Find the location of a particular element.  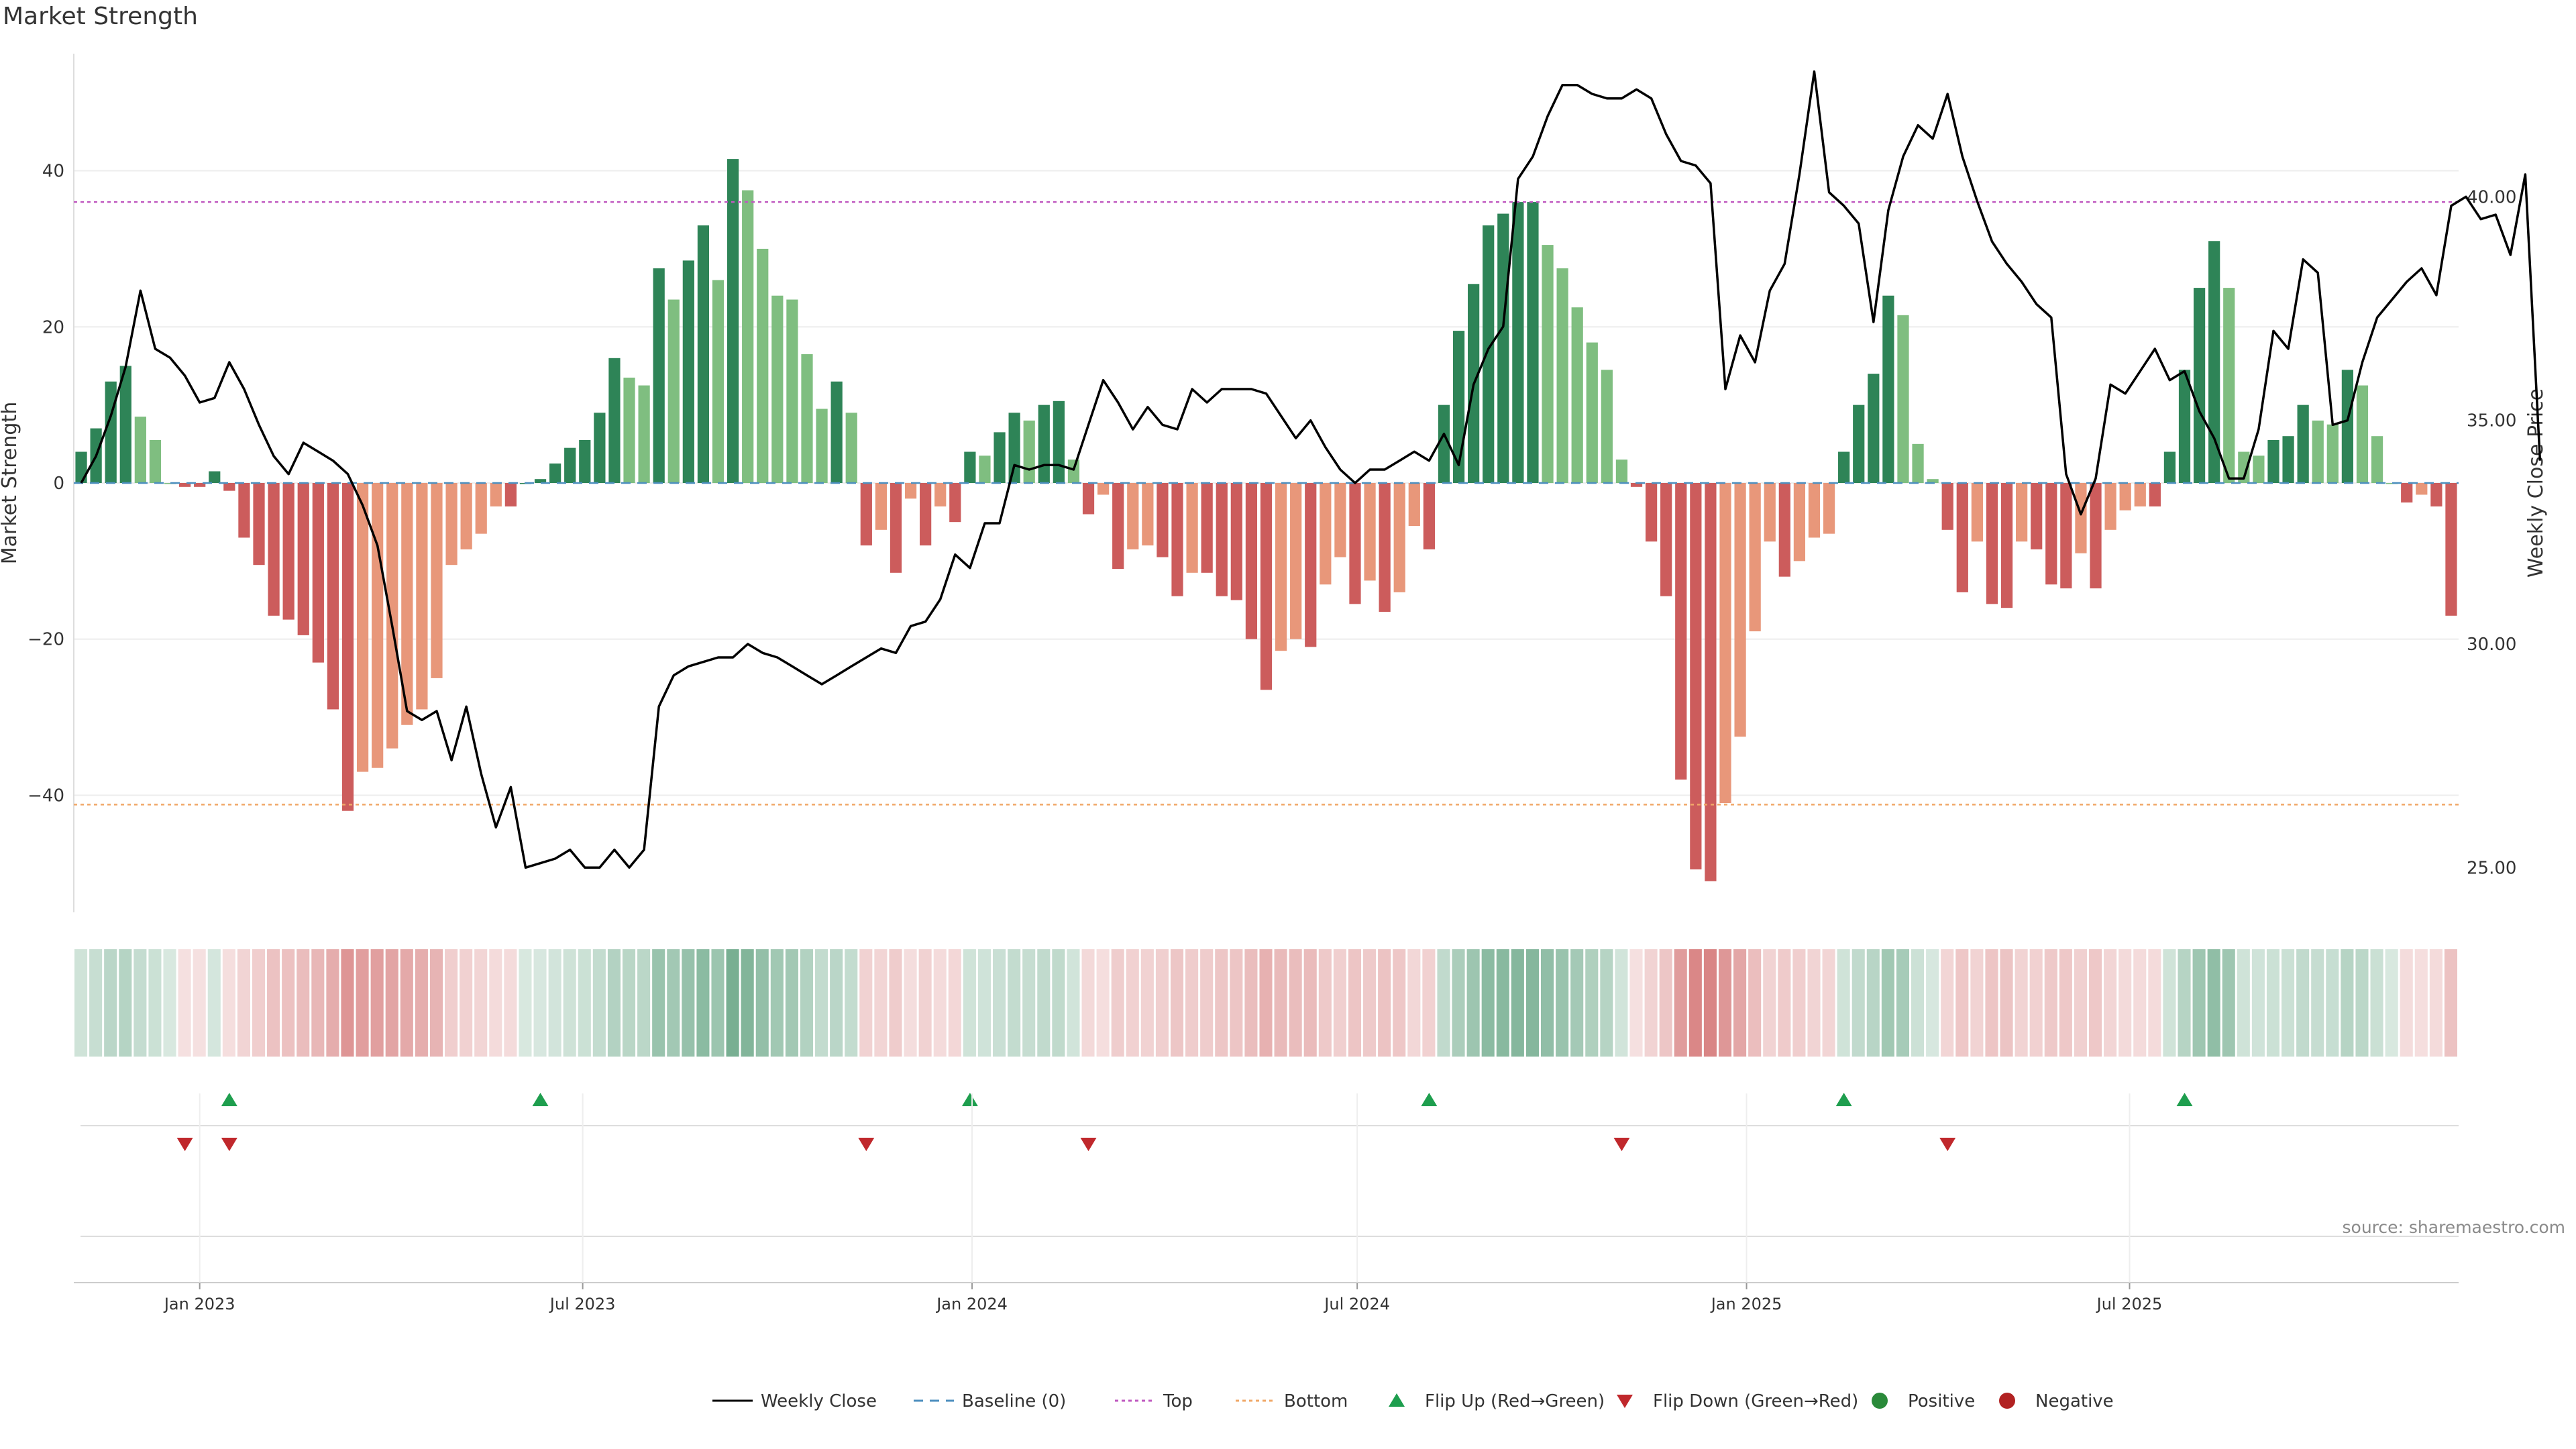

legend-label: Flip Down (Green→Red) is located at coordinates (1755, 1401).